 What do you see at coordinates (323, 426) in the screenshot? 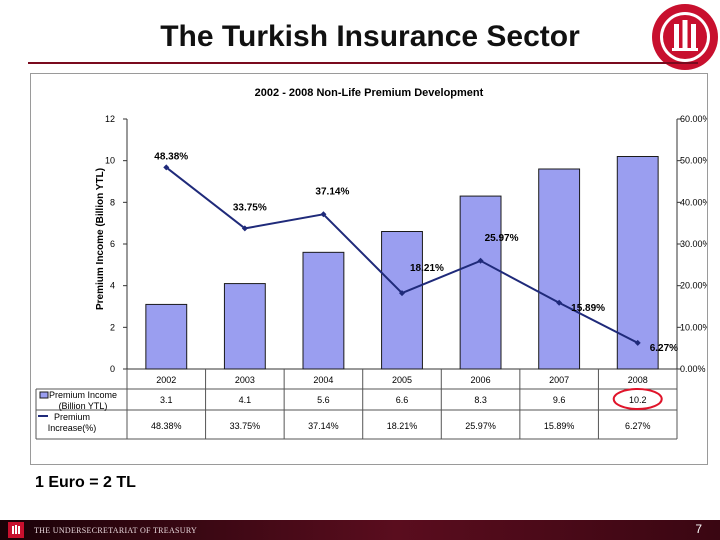
I see `premium-increase-table-cell: 37.14%` at bounding box center [323, 426].